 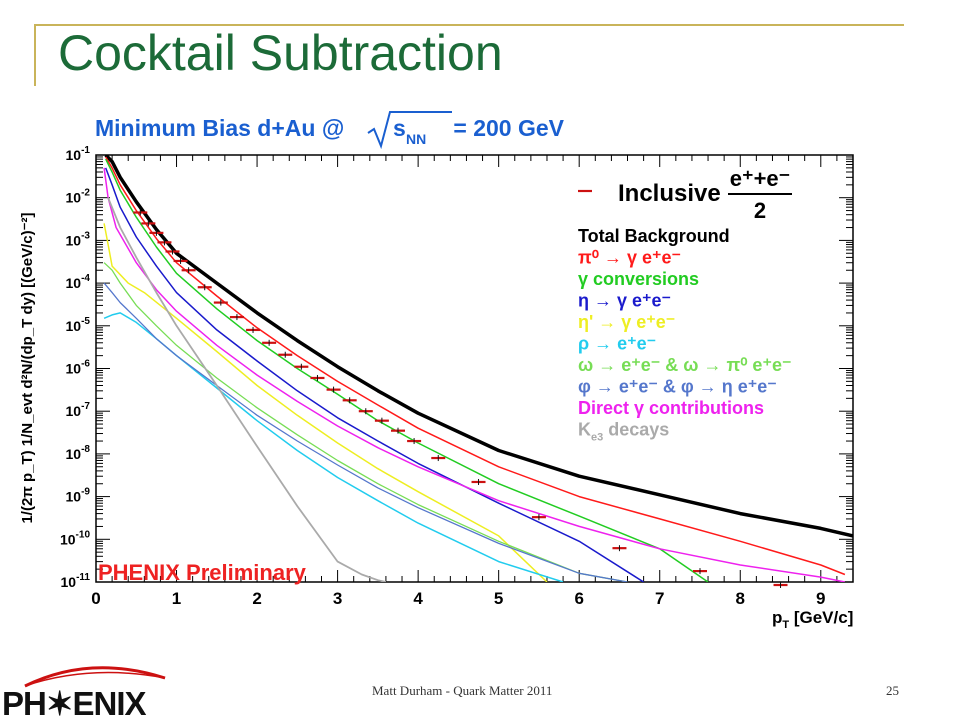 I want to click on y-tick-label: 10⁻¹, so click(x=78, y=154).